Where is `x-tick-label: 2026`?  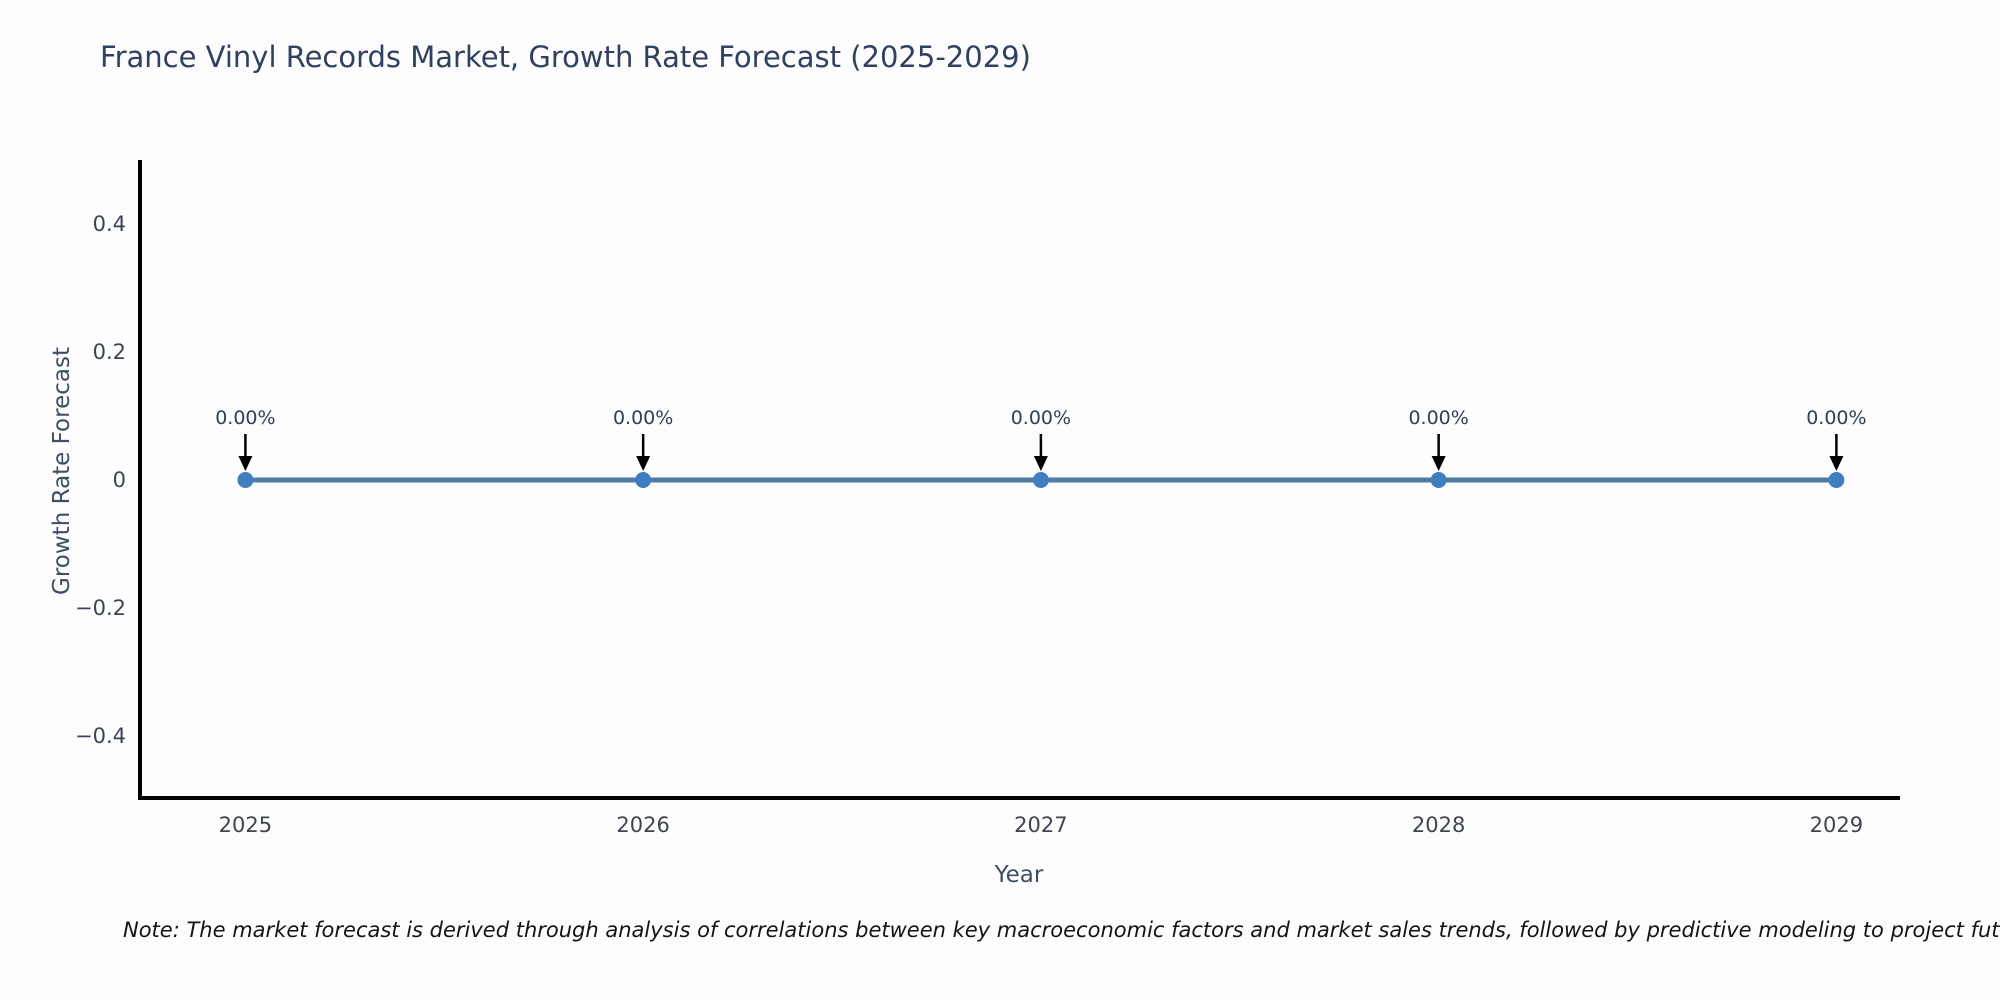
x-tick-label: 2026 is located at coordinates (643, 825).